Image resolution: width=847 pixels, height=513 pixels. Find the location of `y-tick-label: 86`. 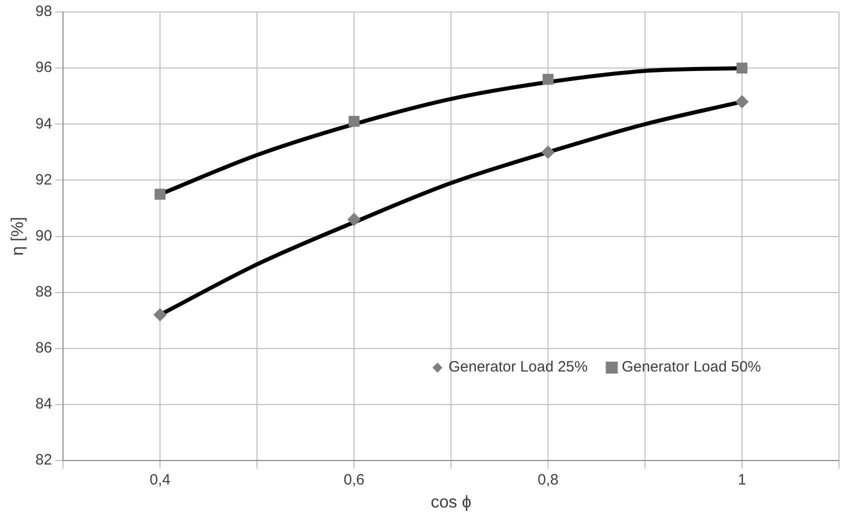

y-tick-label: 86 is located at coordinates (43, 348).